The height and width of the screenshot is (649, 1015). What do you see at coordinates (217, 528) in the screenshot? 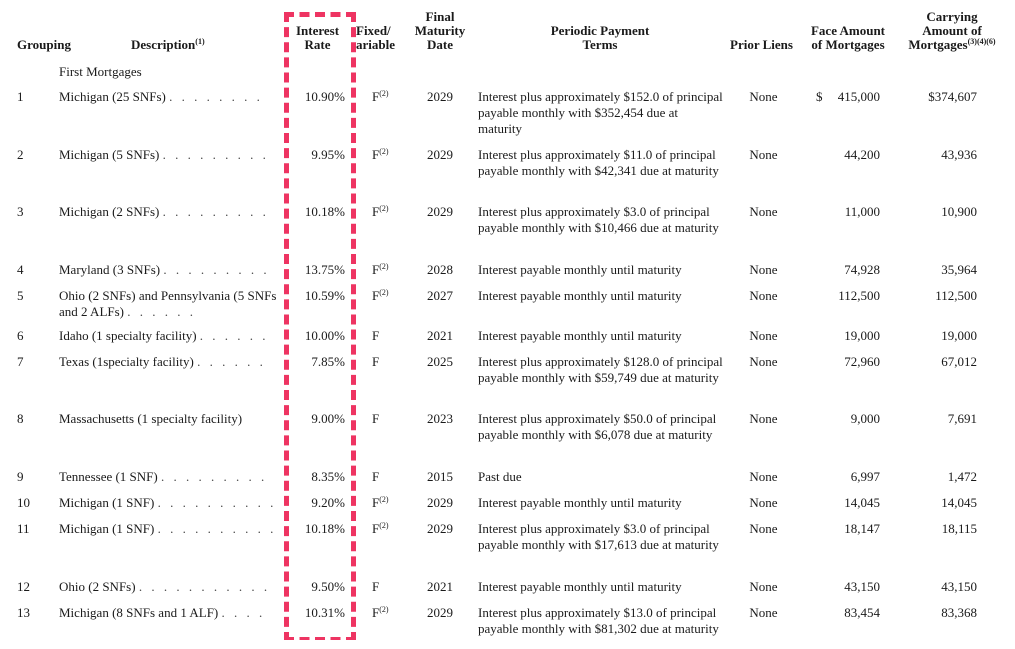
I see `leader-dots: . . . . . . . . . .` at bounding box center [217, 528].